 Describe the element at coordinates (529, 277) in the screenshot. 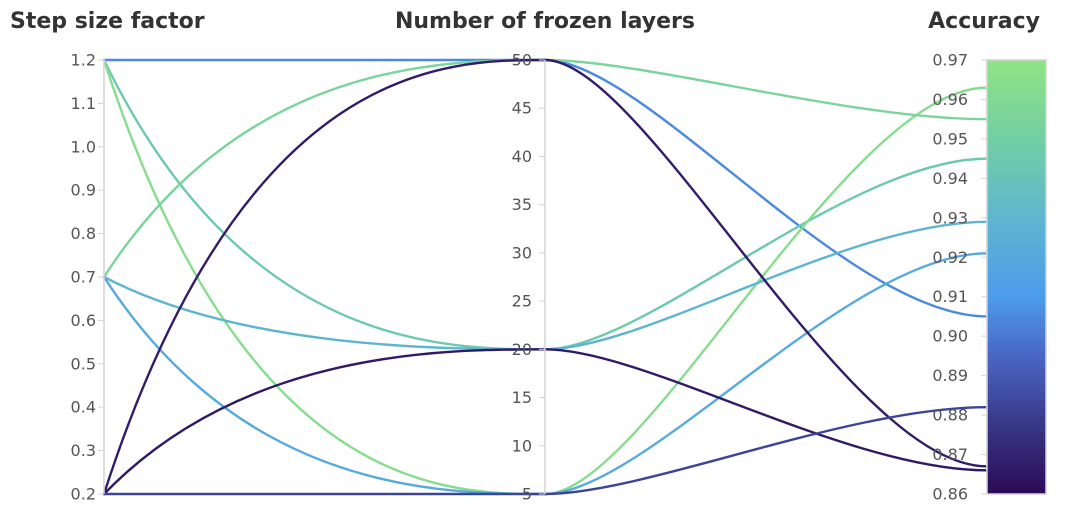

I see `axis-frozen-layers: 5 10 15 20 25 30 35 40 45 50` at that location.